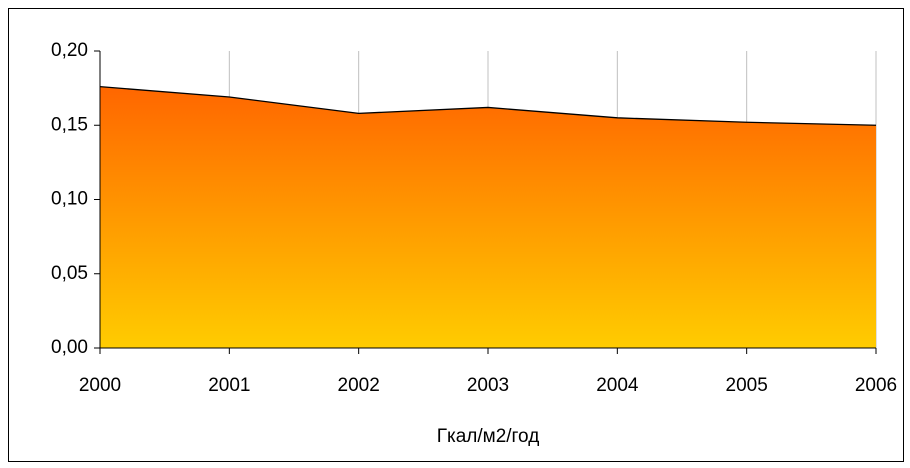  Describe the element at coordinates (359, 385) in the screenshot. I see `x-tick-label: 2002` at that location.